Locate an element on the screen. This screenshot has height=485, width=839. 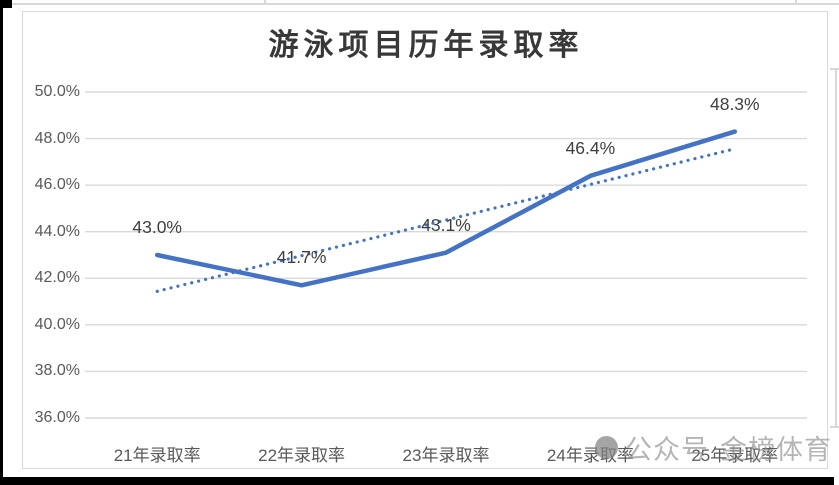
x-category-label: 25年录取率 is located at coordinates (735, 455).